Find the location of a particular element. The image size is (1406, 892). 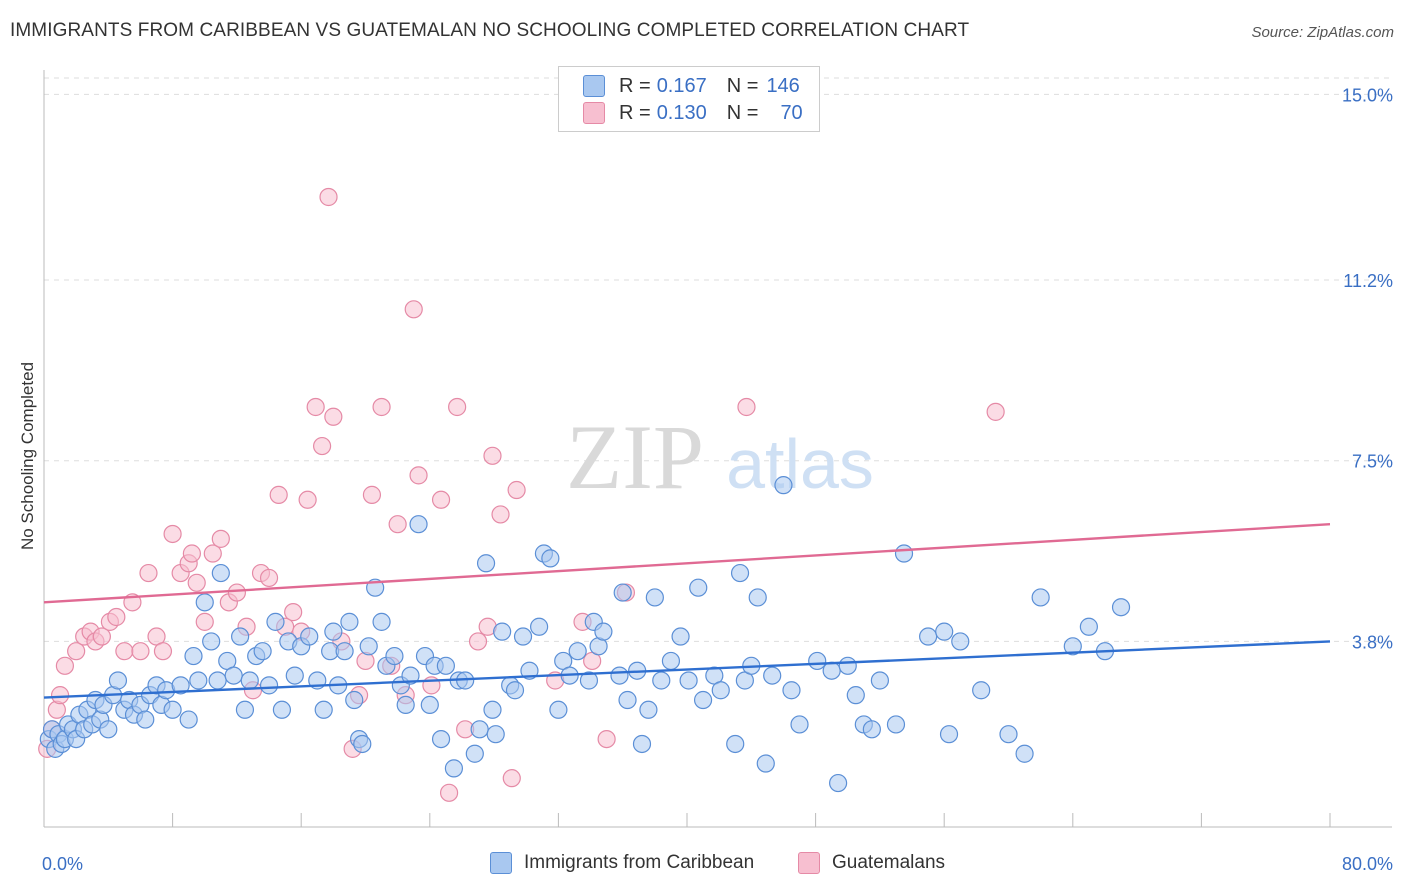

watermark-atlas: atlas is located at coordinates (800, 464).